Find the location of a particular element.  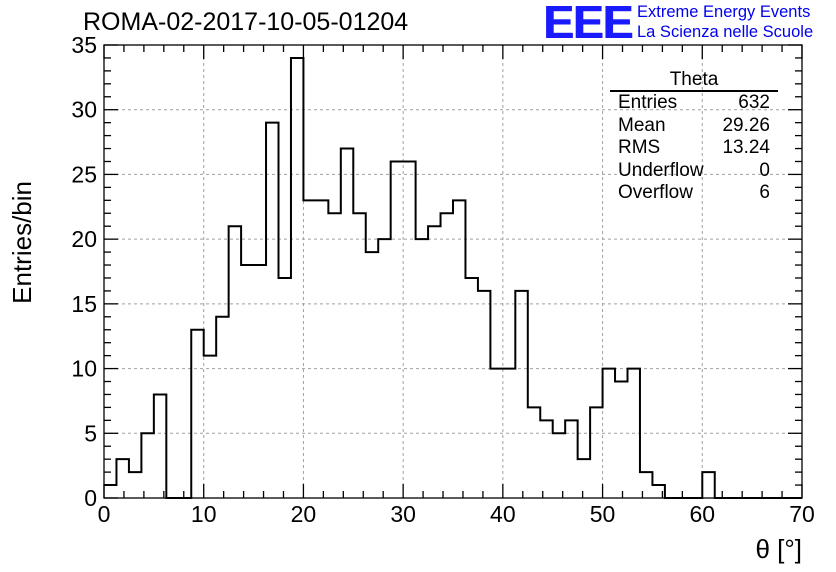

stat-value: 632 is located at coordinates (754, 102).